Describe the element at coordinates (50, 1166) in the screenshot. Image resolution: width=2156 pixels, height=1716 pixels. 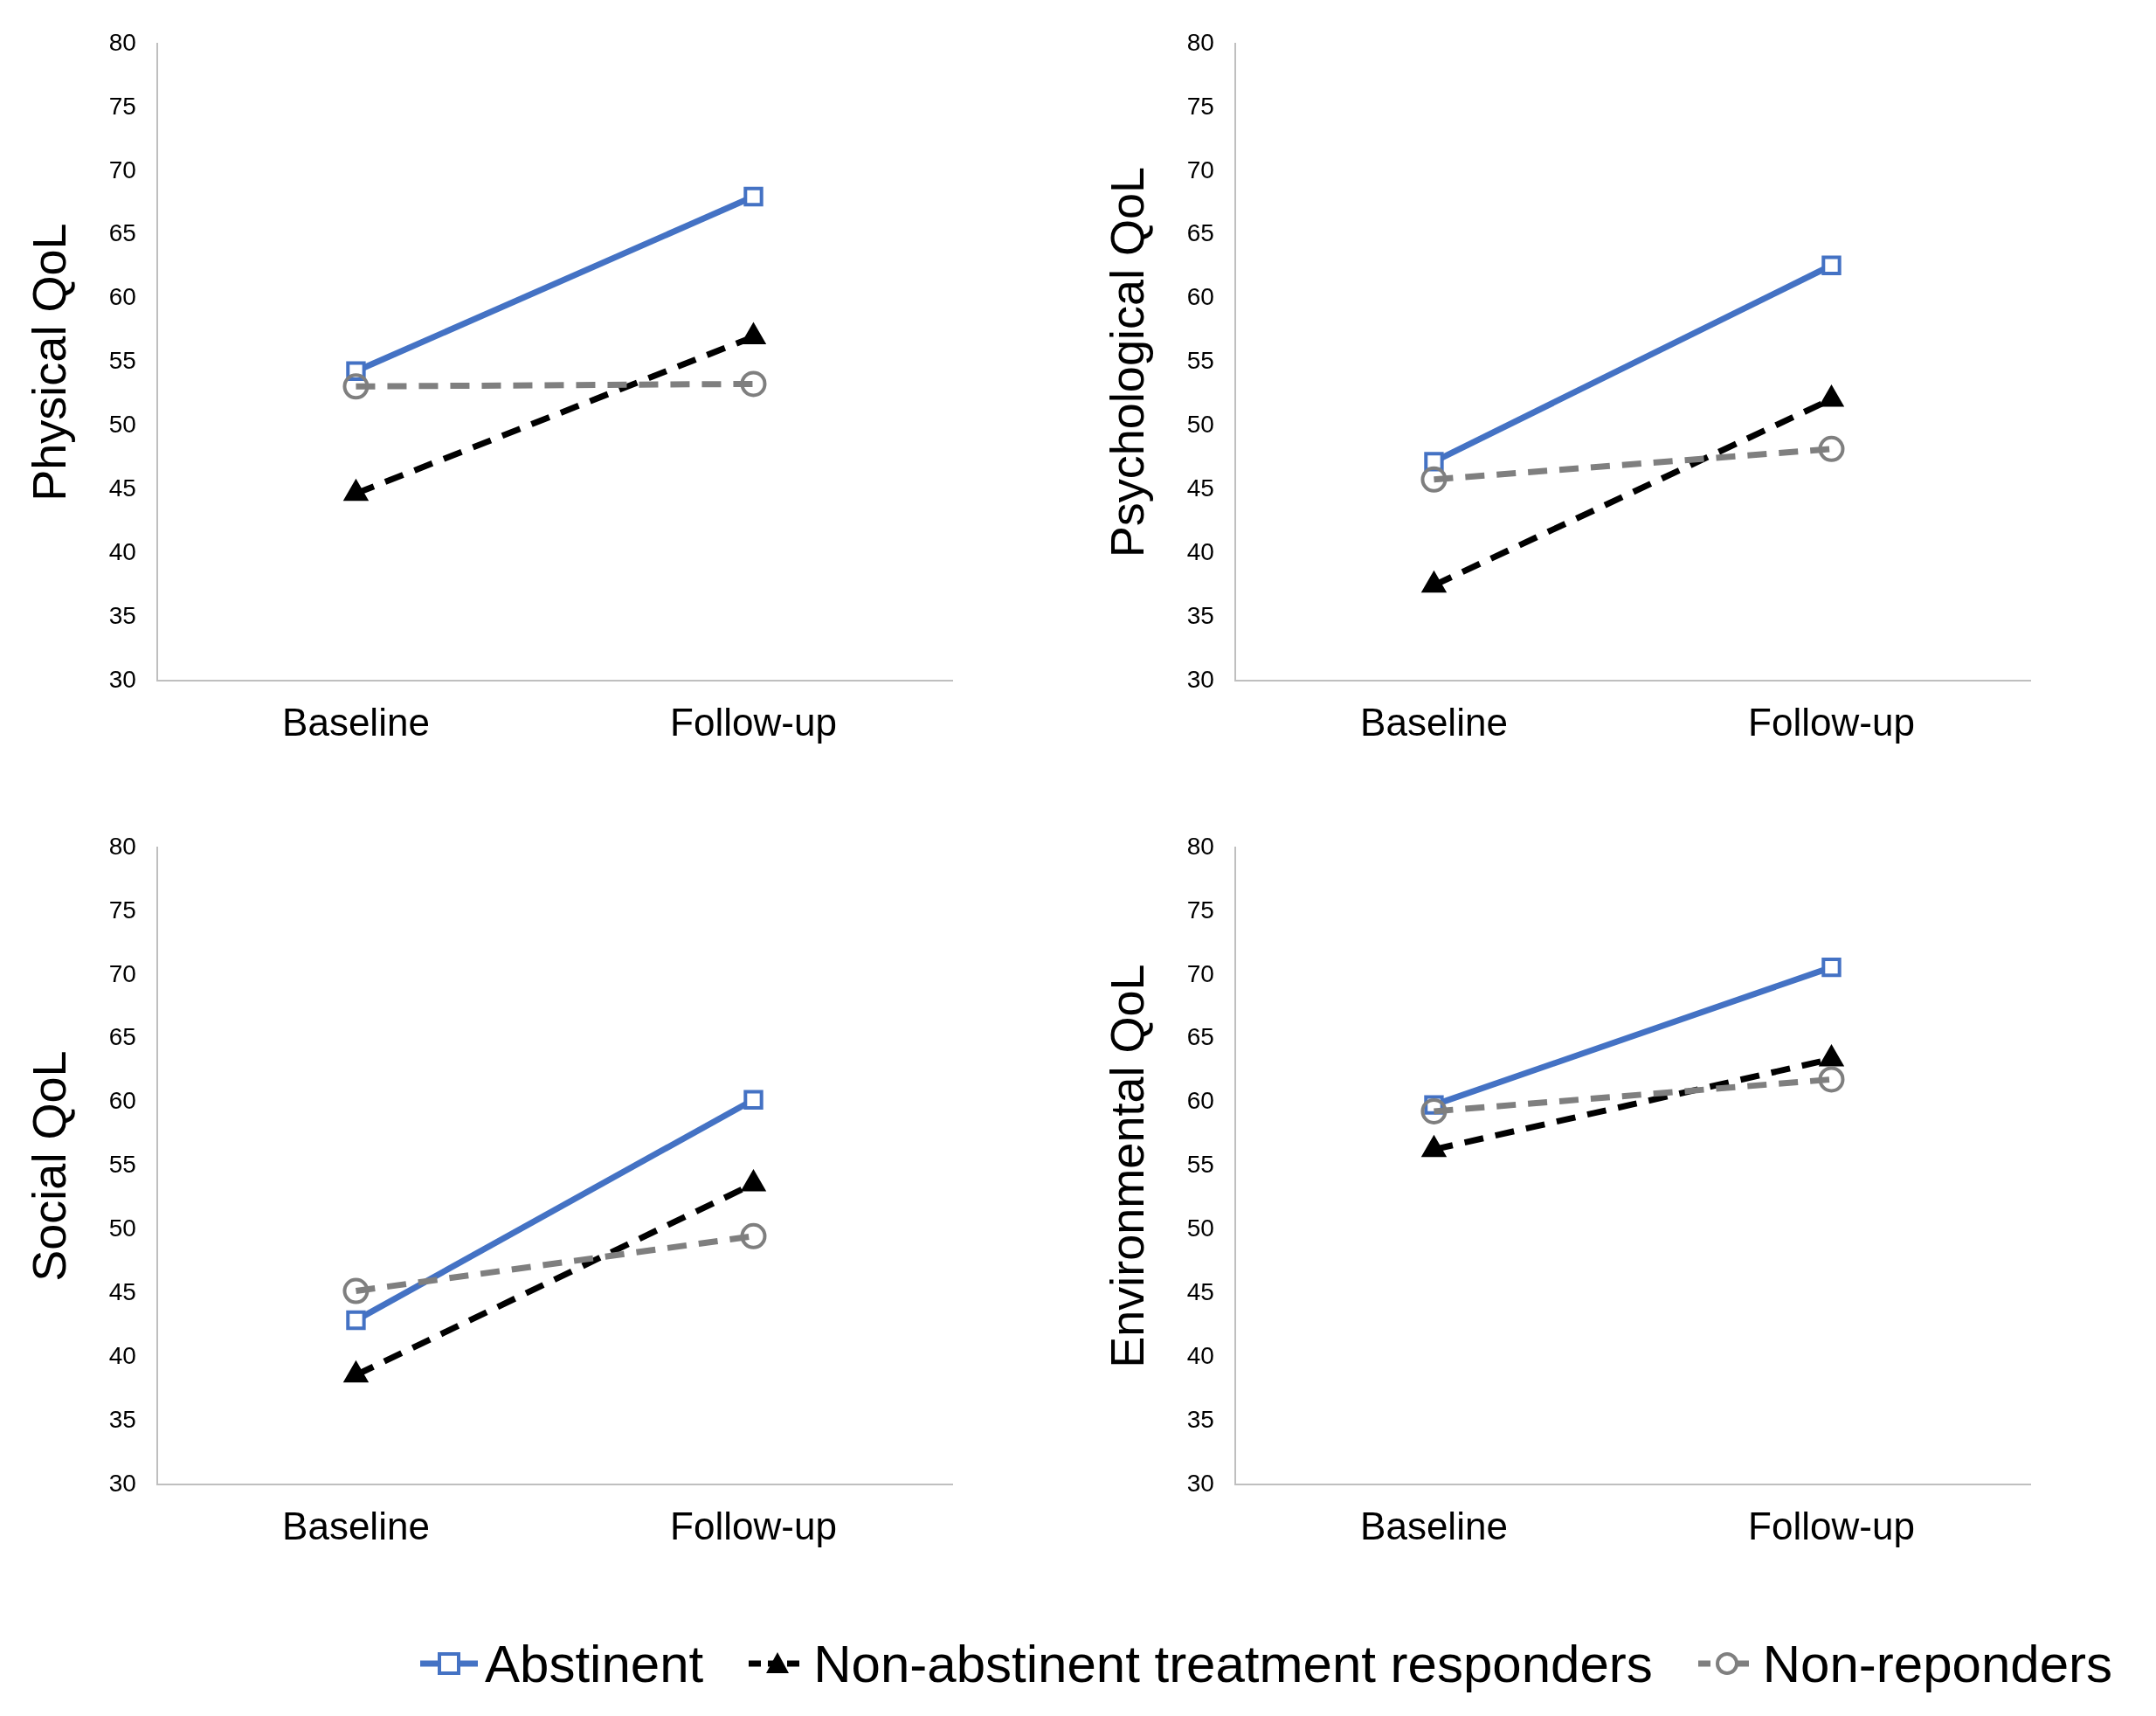
I see `y-axis-title: Social QoL` at that location.